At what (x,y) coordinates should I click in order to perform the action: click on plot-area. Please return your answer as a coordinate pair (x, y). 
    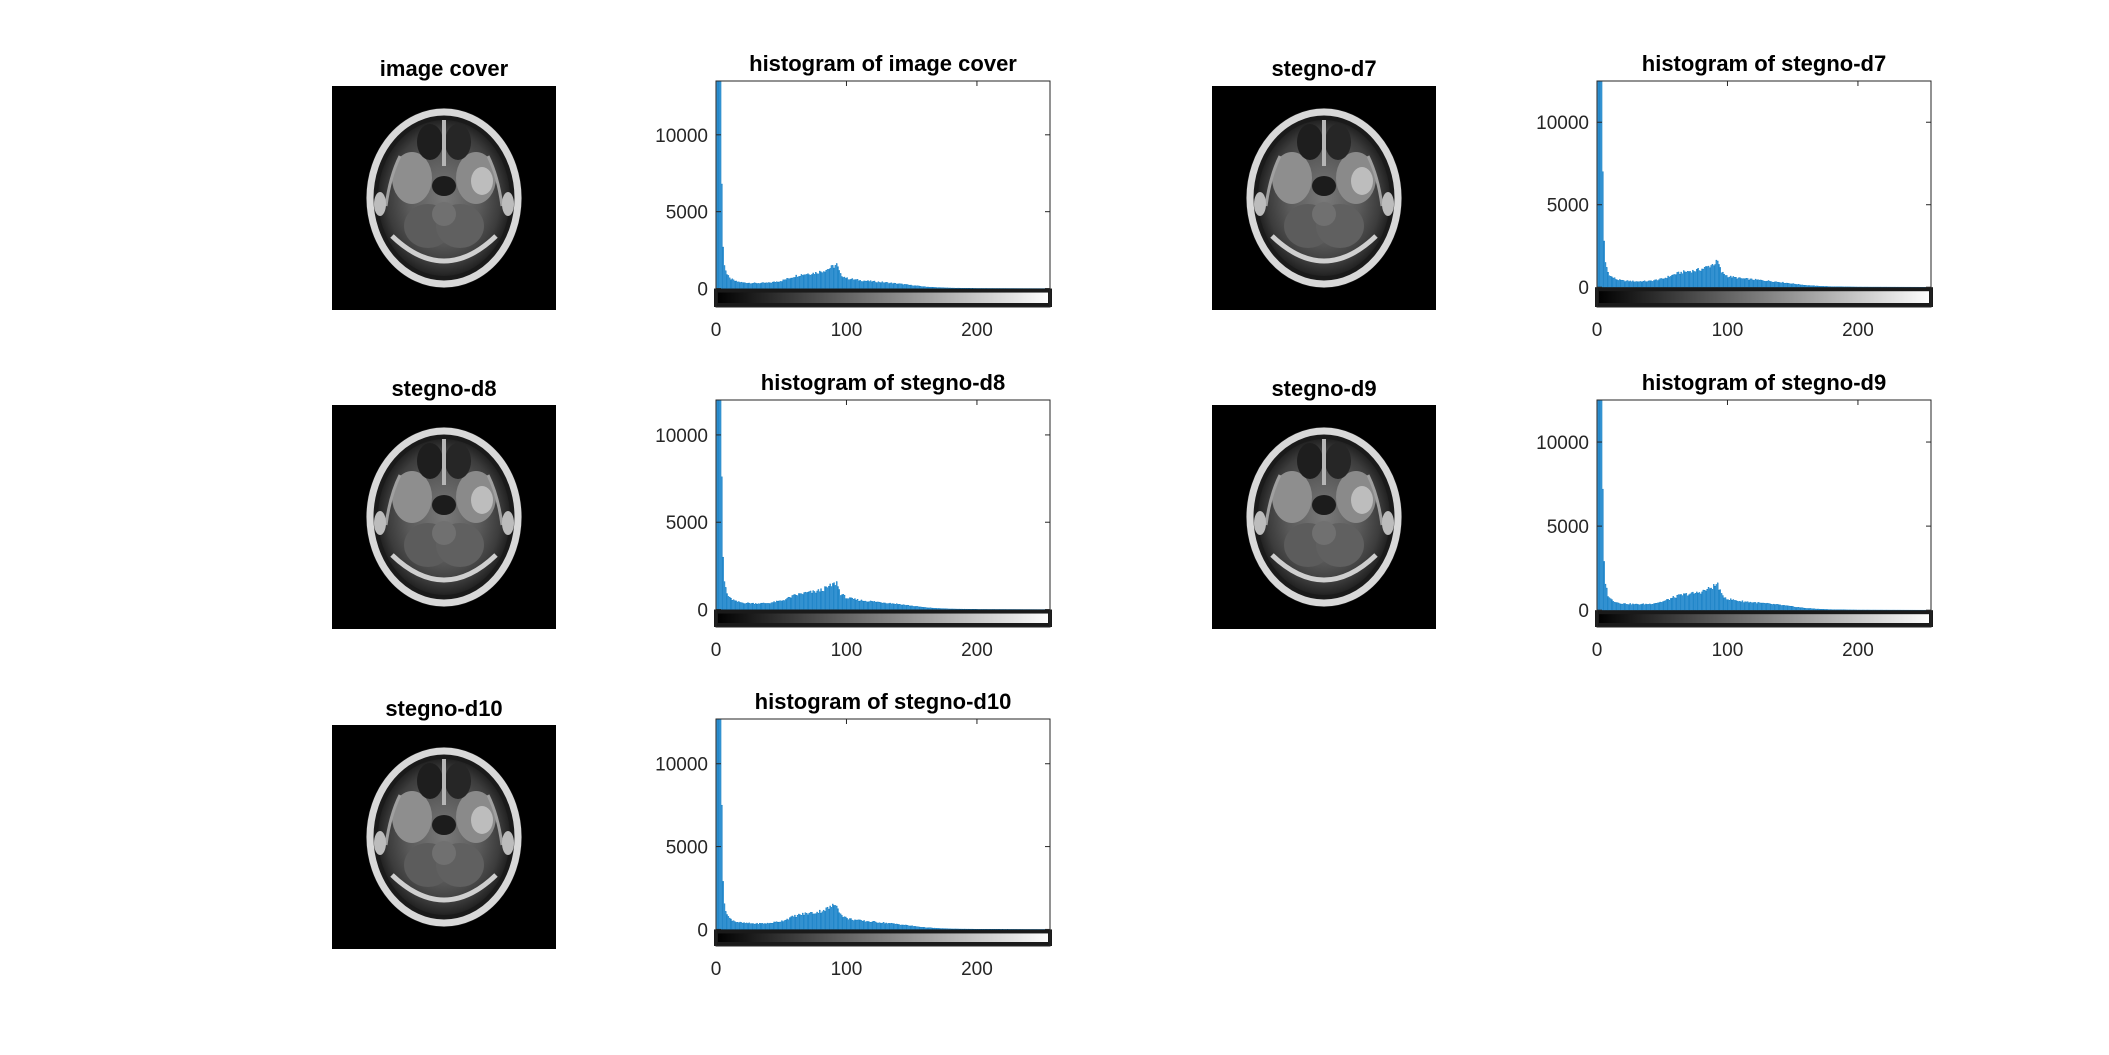
    Looking at the image, I should click on (1764, 194).